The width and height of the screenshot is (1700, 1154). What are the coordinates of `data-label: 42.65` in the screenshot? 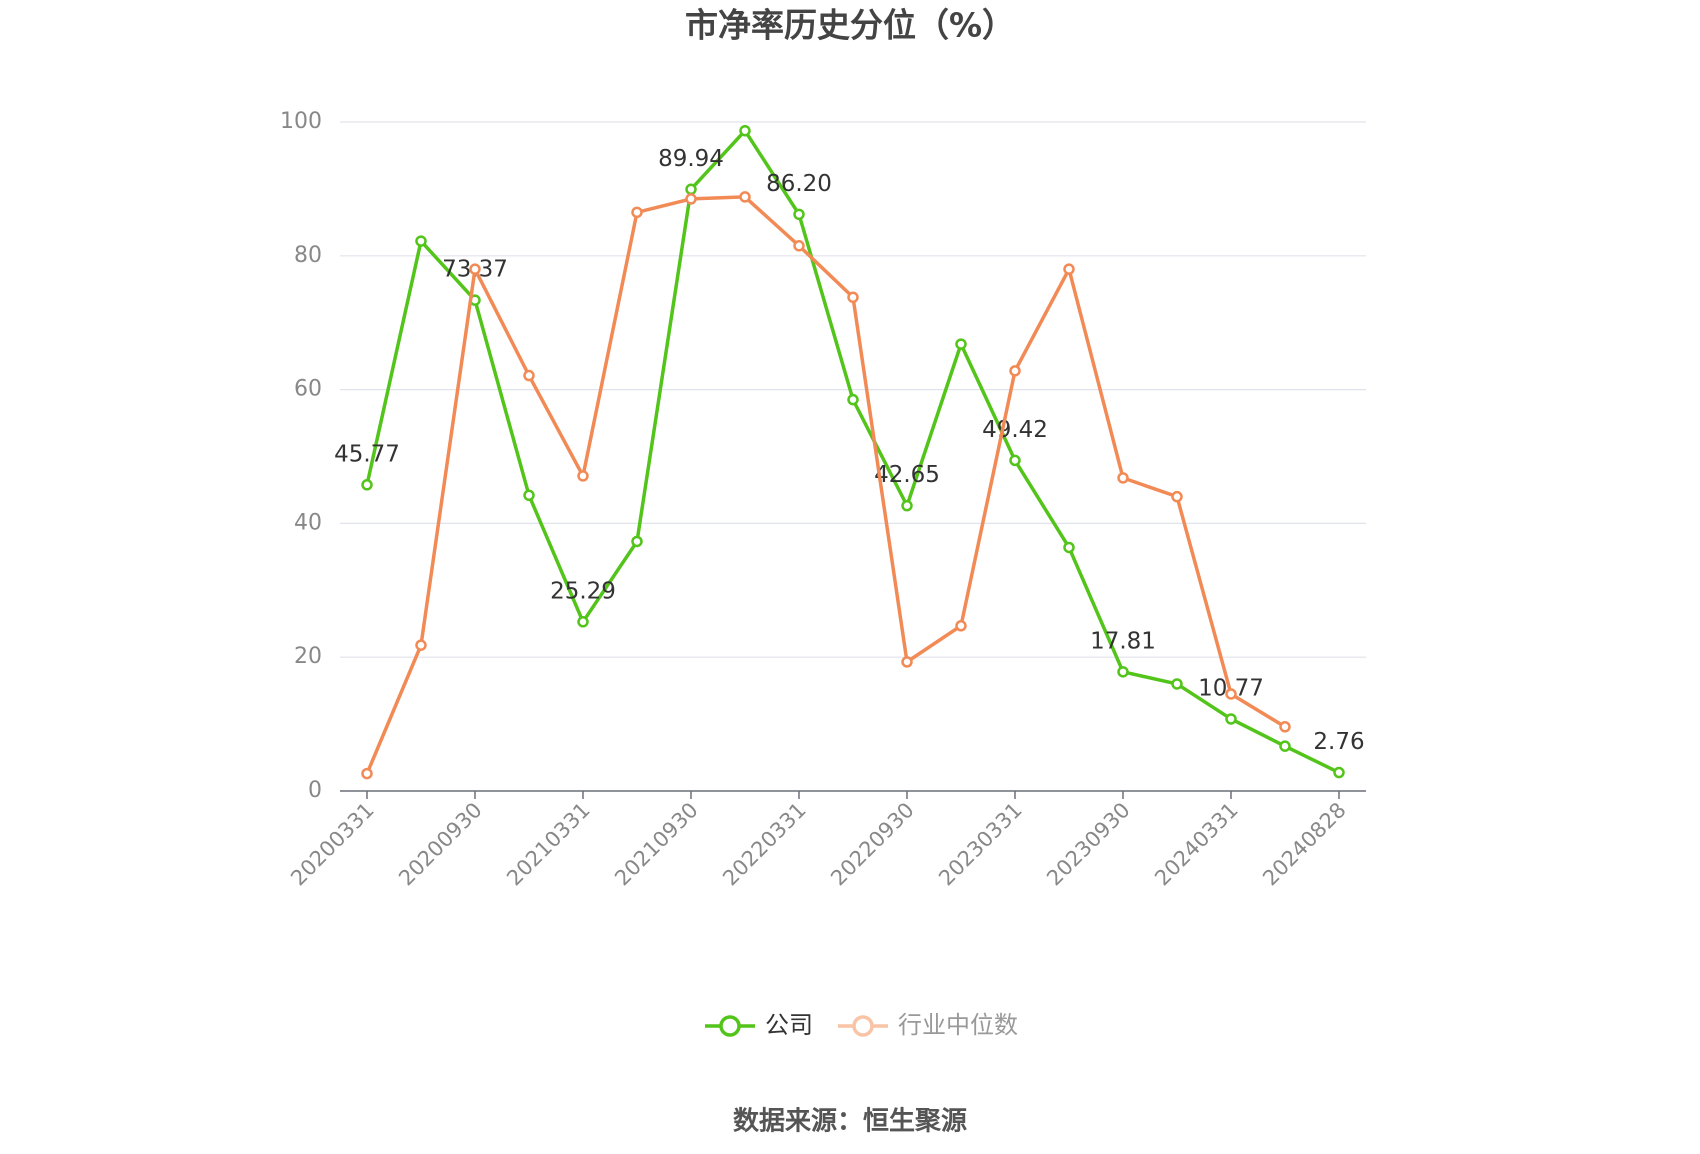 It's located at (907, 475).